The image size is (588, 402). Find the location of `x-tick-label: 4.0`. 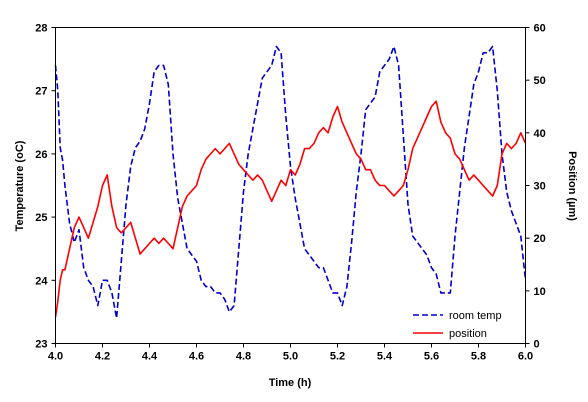

x-tick-label: 4.0 is located at coordinates (55, 357).